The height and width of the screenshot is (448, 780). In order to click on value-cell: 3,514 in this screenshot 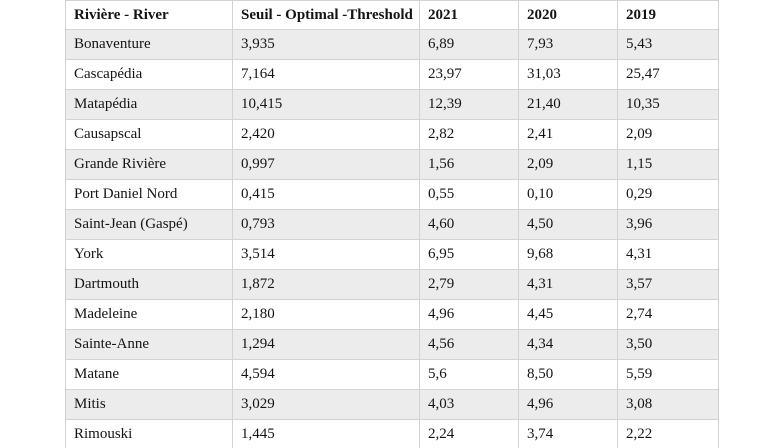, I will do `click(326, 254)`.